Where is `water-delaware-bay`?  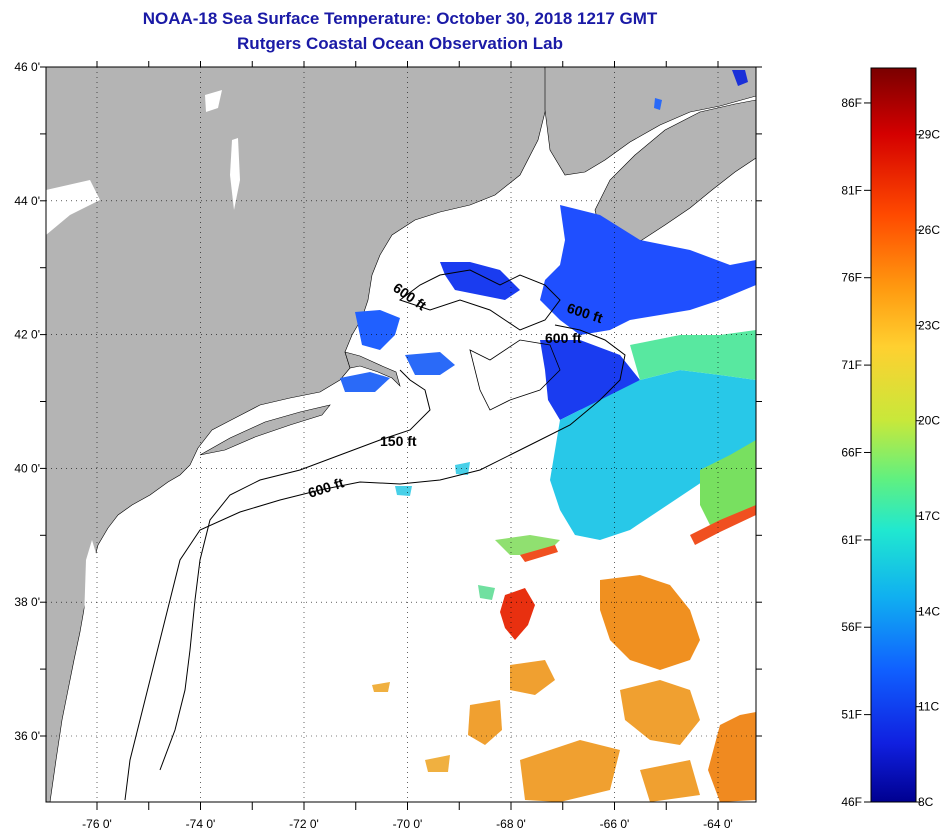 water-delaware-bay is located at coordinates (125, 530).